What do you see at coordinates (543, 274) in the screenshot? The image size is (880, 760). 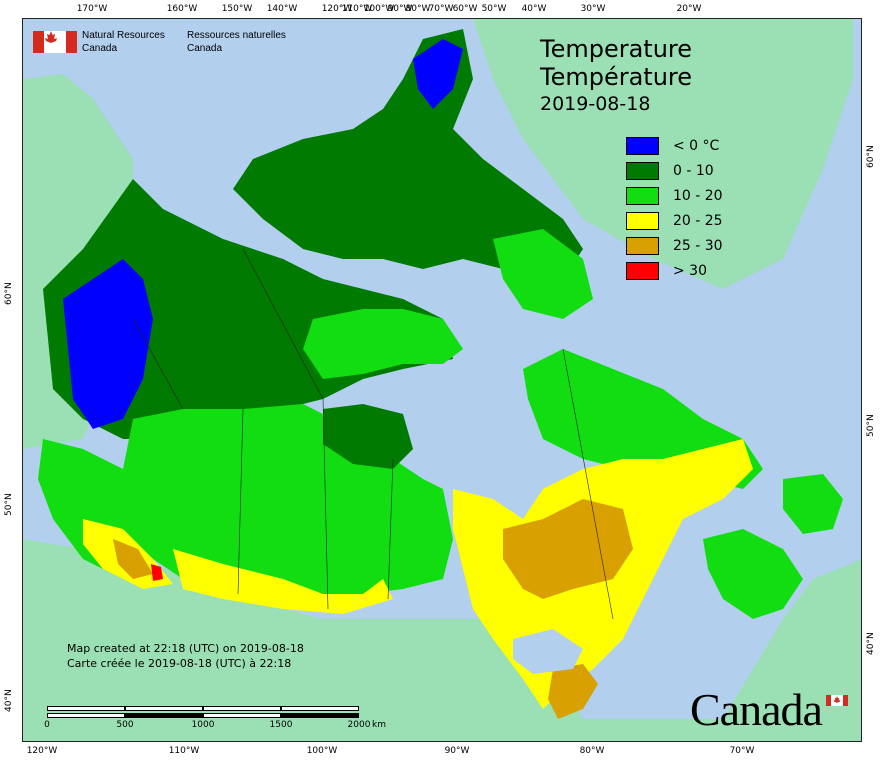 I see `baffin-mild` at bounding box center [543, 274].